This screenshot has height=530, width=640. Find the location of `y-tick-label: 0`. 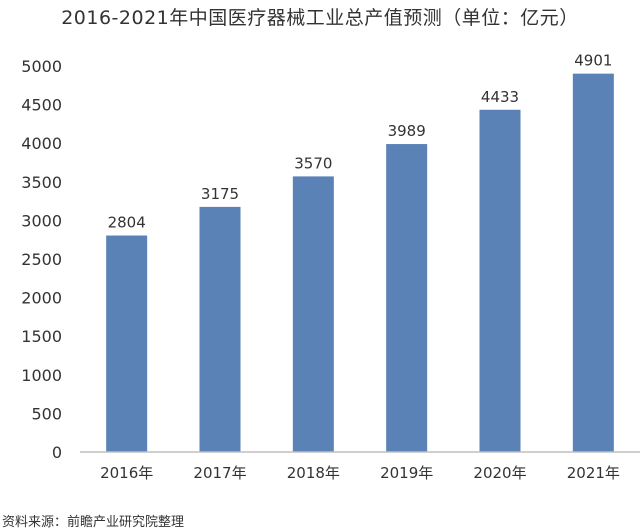

y-tick-label: 0 is located at coordinates (57, 452).